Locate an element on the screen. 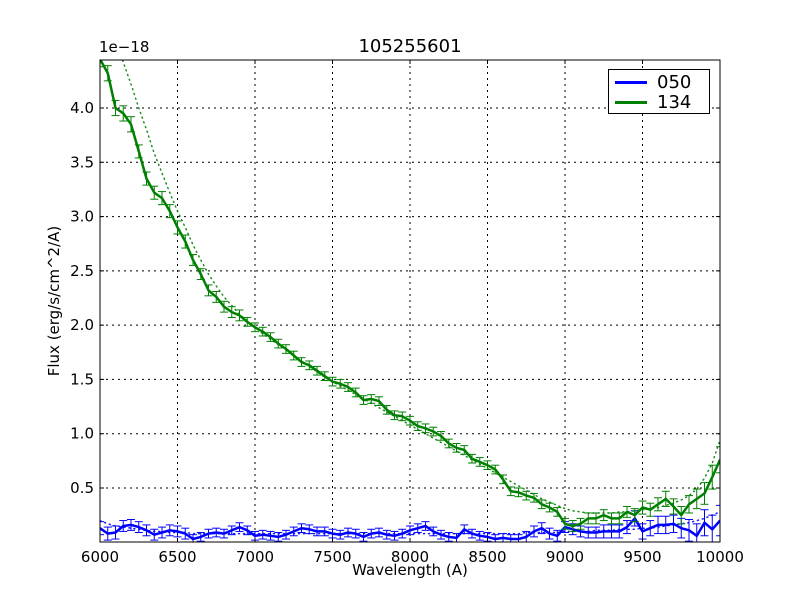 The height and width of the screenshot is (604, 800). y-tick-label: 4.0 is located at coordinates (82, 108).